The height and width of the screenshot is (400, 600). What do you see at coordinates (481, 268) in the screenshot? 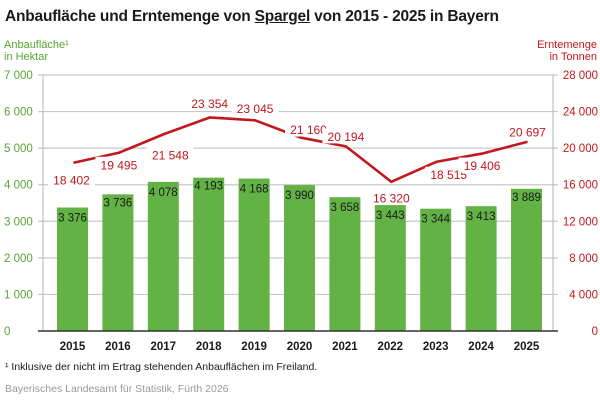
I see `bar-2024` at bounding box center [481, 268].